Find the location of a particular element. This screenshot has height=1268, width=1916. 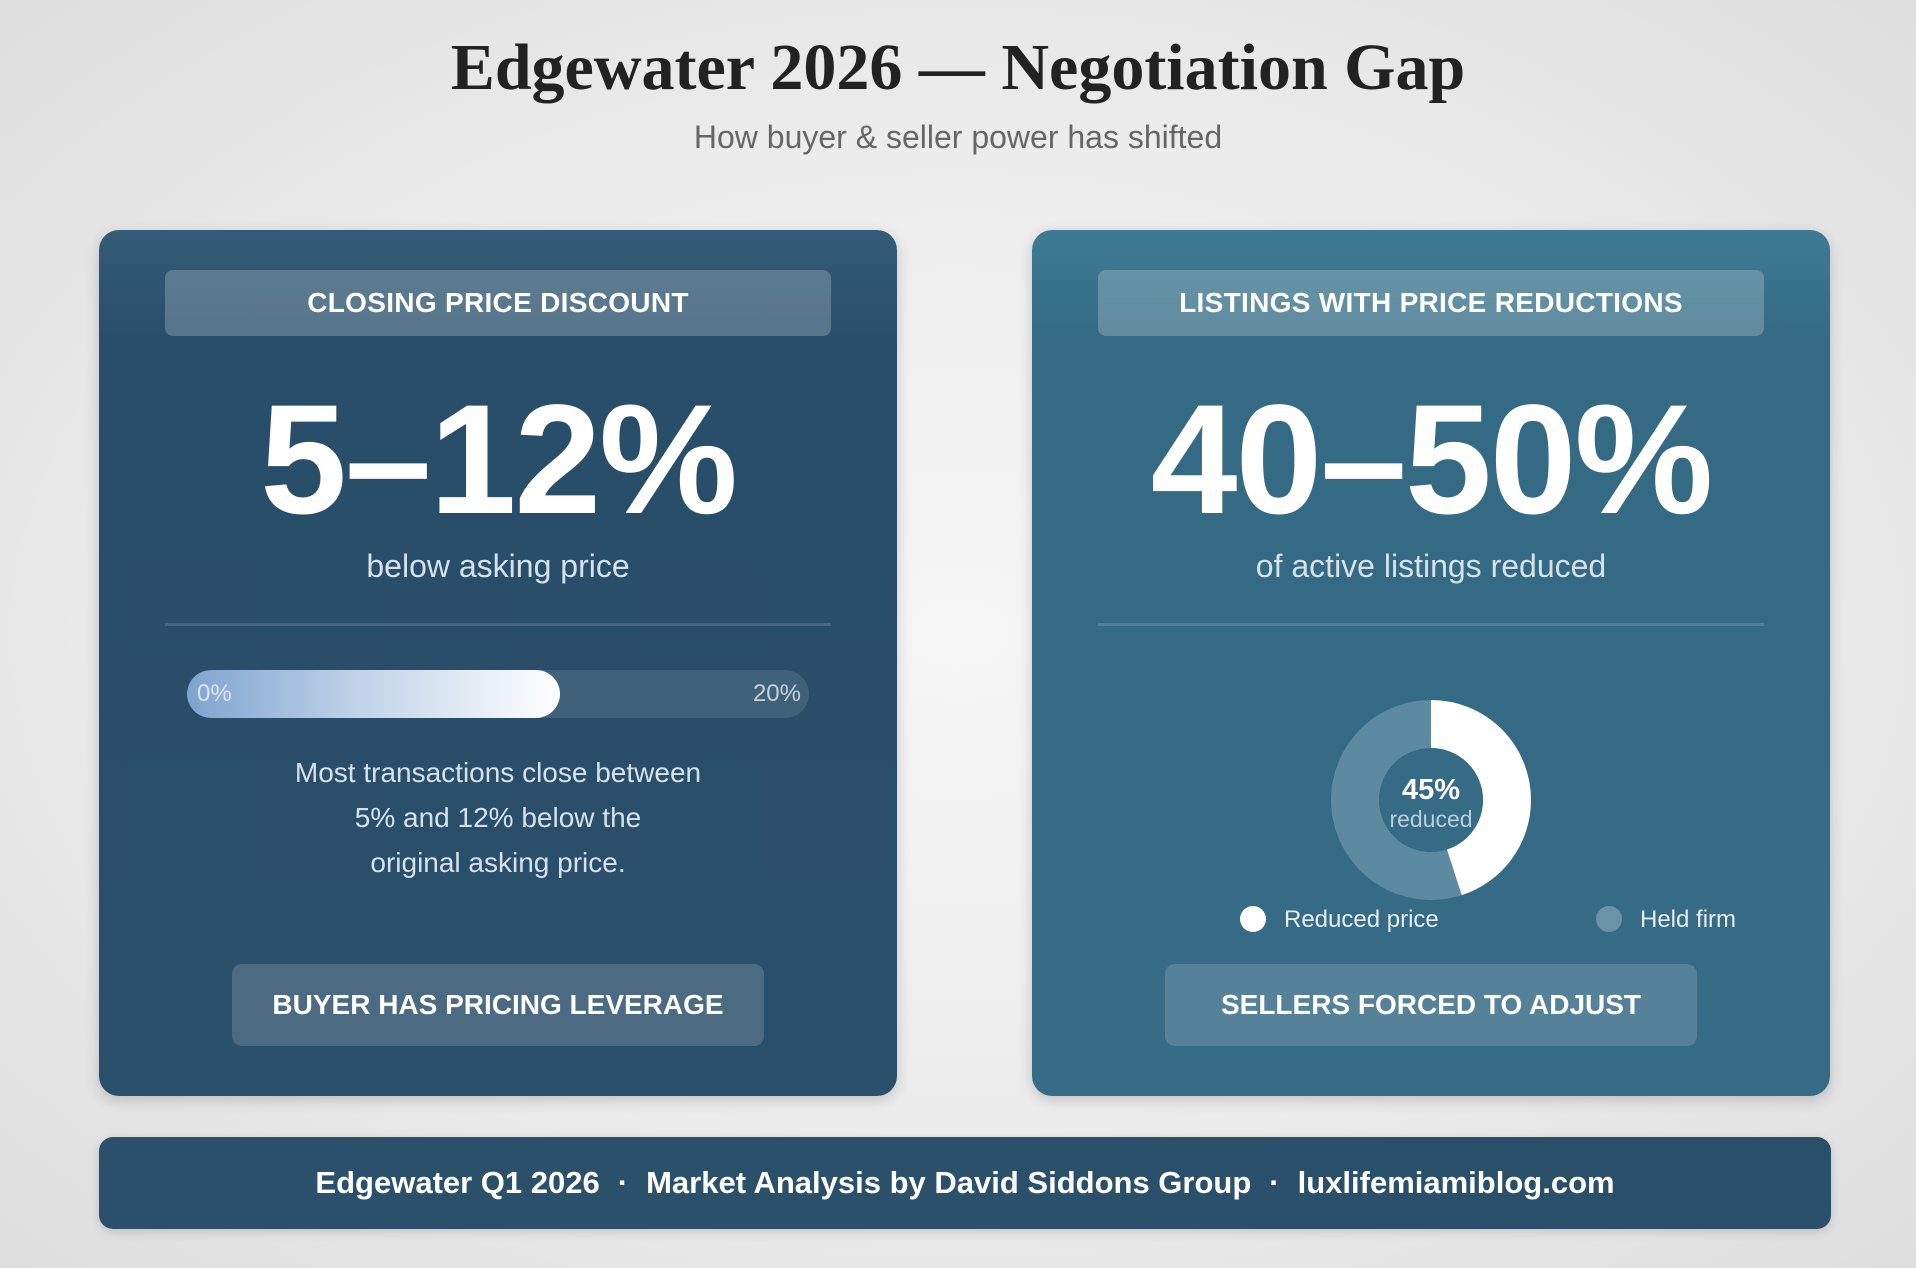

footer-website: luxlifemiamiblog.com is located at coordinates (1456, 1182).